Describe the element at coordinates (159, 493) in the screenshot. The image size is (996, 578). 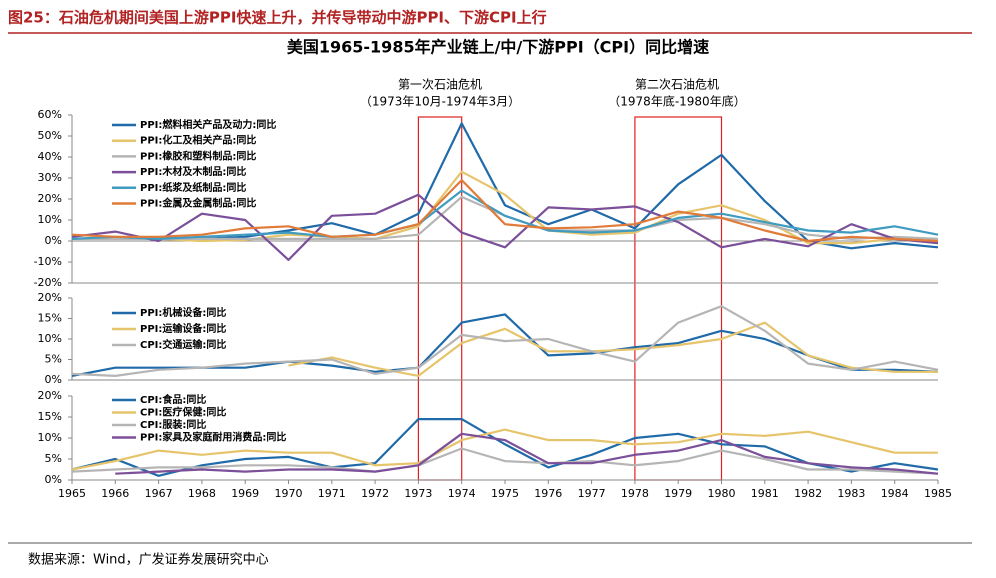
I see `x-tick-label: 1967` at that location.